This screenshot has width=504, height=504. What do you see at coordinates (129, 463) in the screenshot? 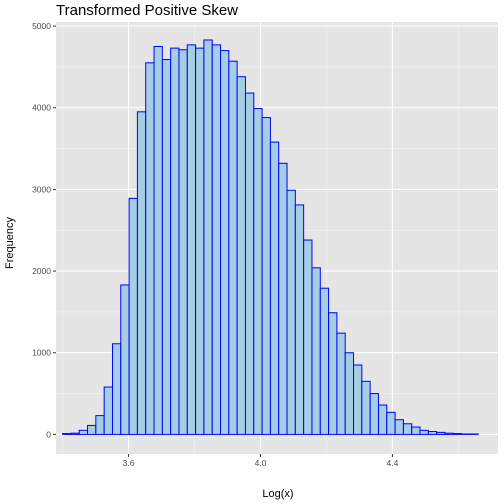
I see `x-tick-label: 3.6` at bounding box center [129, 463].